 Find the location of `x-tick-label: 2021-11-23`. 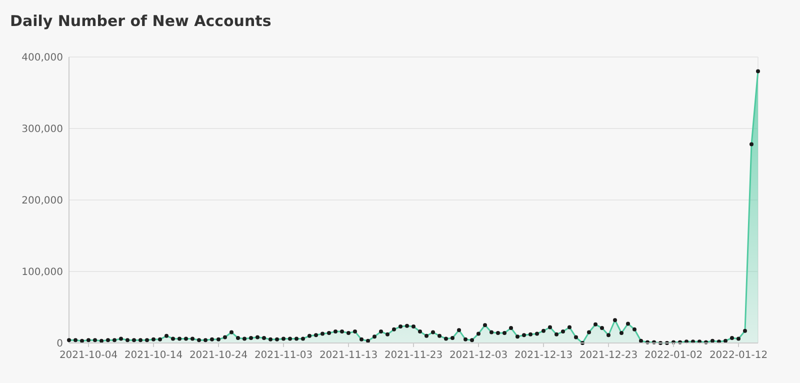

x-tick-label: 2021-11-23 is located at coordinates (413, 355).